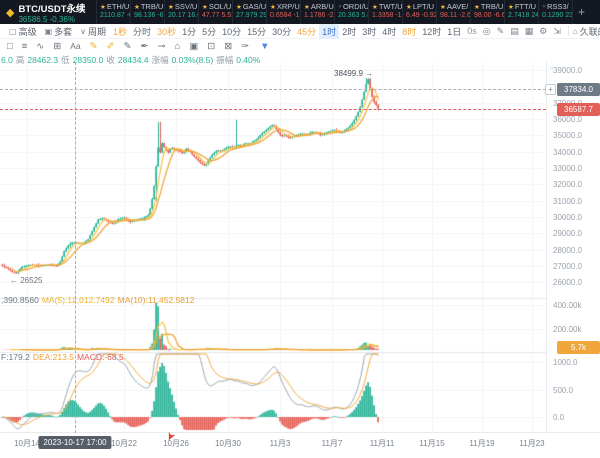 The width and height of the screenshot is (600, 458). What do you see at coordinates (567, 184) in the screenshot?
I see `axis-tick-label: 32000.0` at bounding box center [567, 184].